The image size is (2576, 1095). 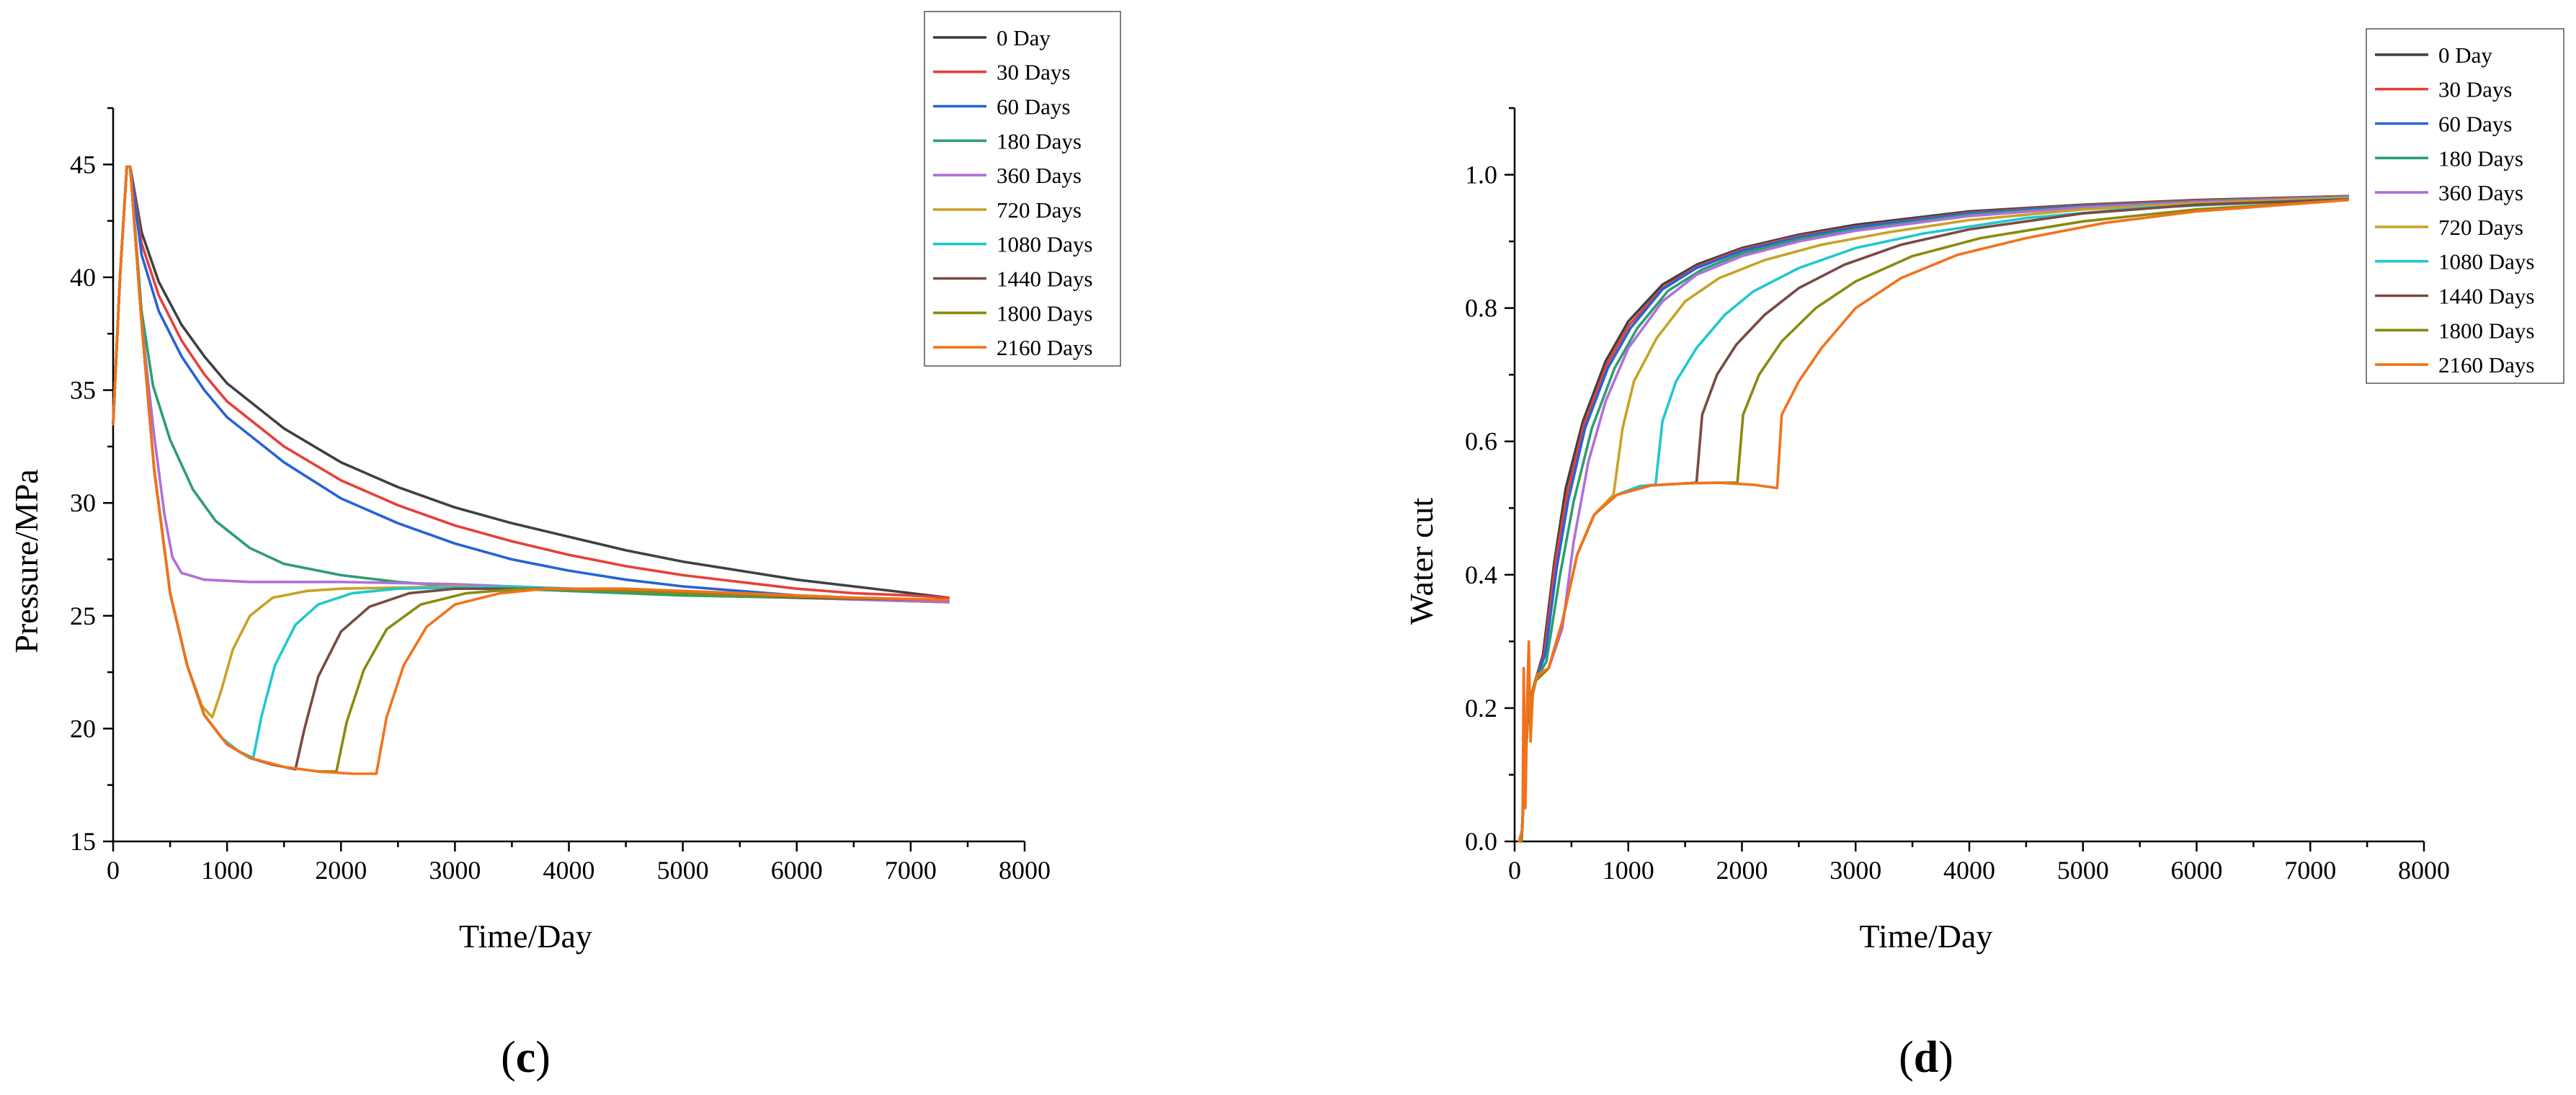 I want to click on y-tick-label: 0.2, so click(x=1481, y=708).